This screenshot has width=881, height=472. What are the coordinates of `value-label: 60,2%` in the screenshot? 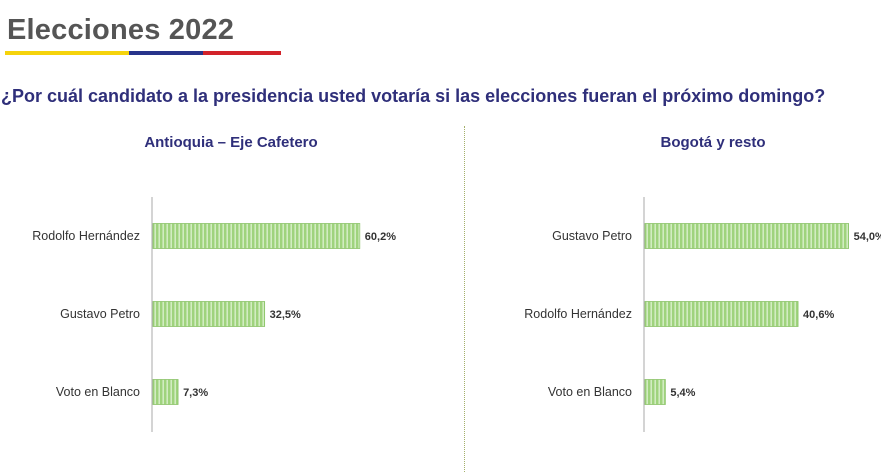 It's located at (380, 237).